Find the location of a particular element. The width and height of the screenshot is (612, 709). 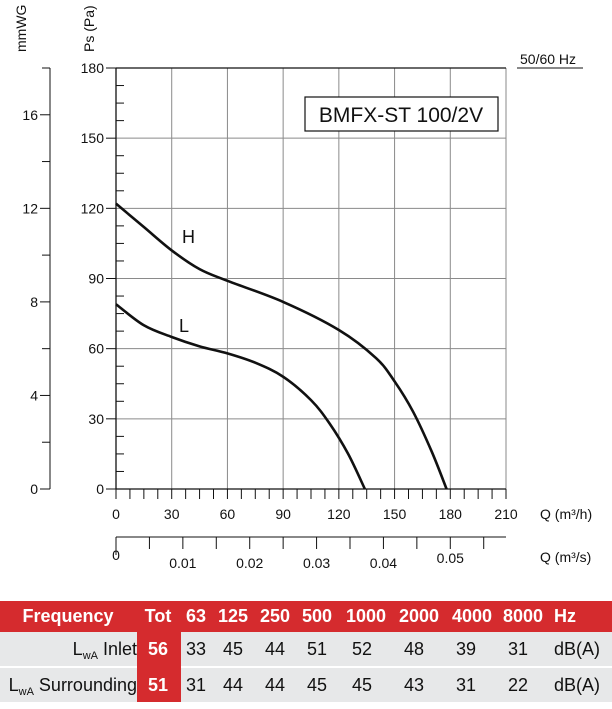

y-tick-label: 0 is located at coordinates (100, 489).